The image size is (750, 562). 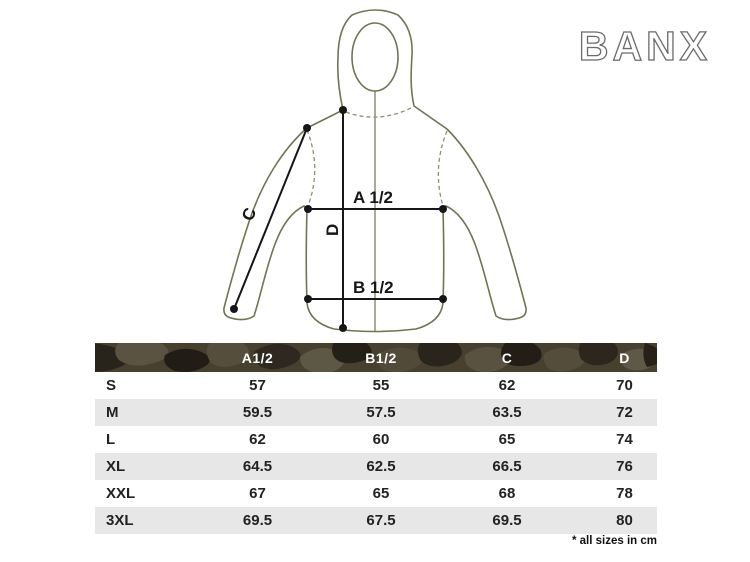 I want to click on header-col-a: A1/2, so click(x=257, y=357).